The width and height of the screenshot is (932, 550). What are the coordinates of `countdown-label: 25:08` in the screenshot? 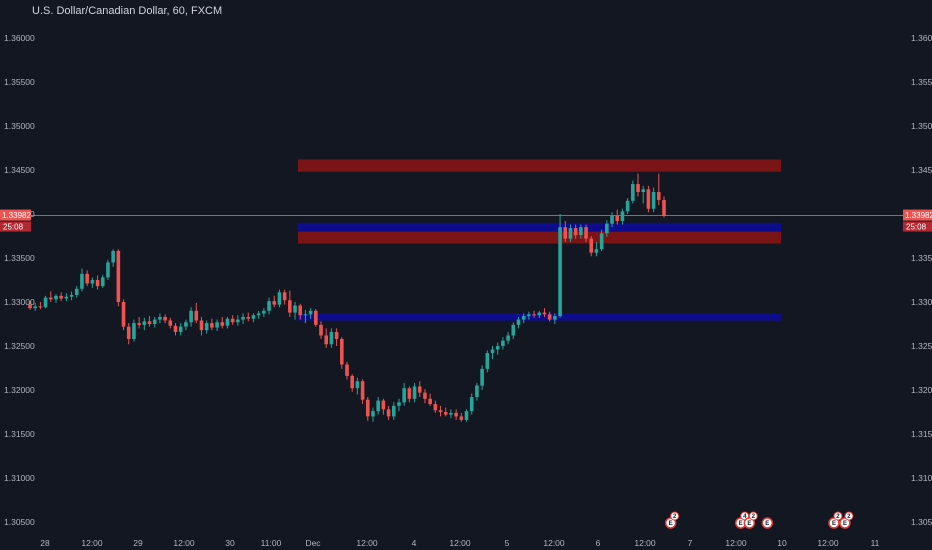 It's located at (13, 227).